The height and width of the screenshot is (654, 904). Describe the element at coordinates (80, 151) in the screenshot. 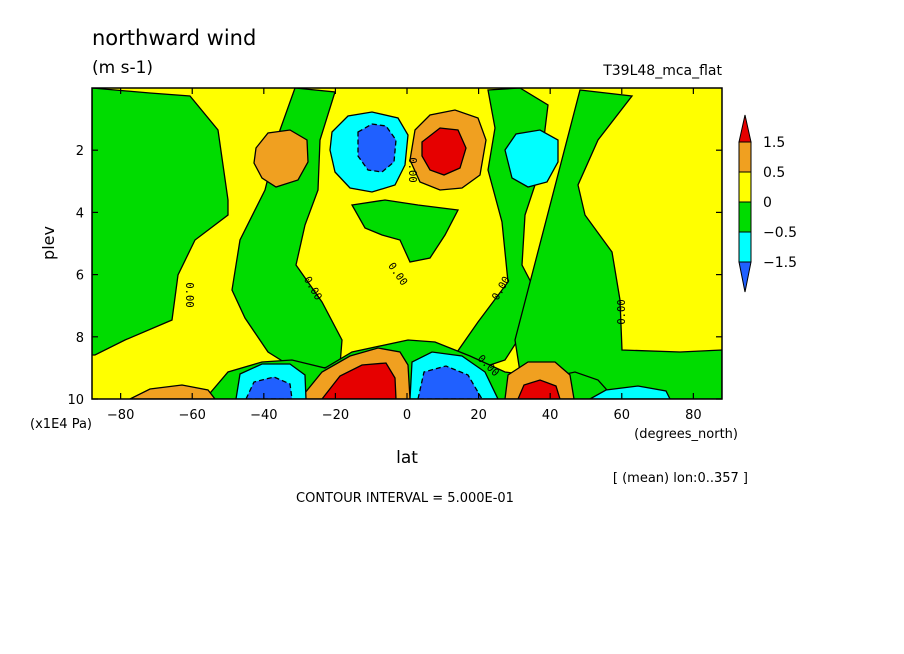

I see `y-tick-label: 2` at that location.